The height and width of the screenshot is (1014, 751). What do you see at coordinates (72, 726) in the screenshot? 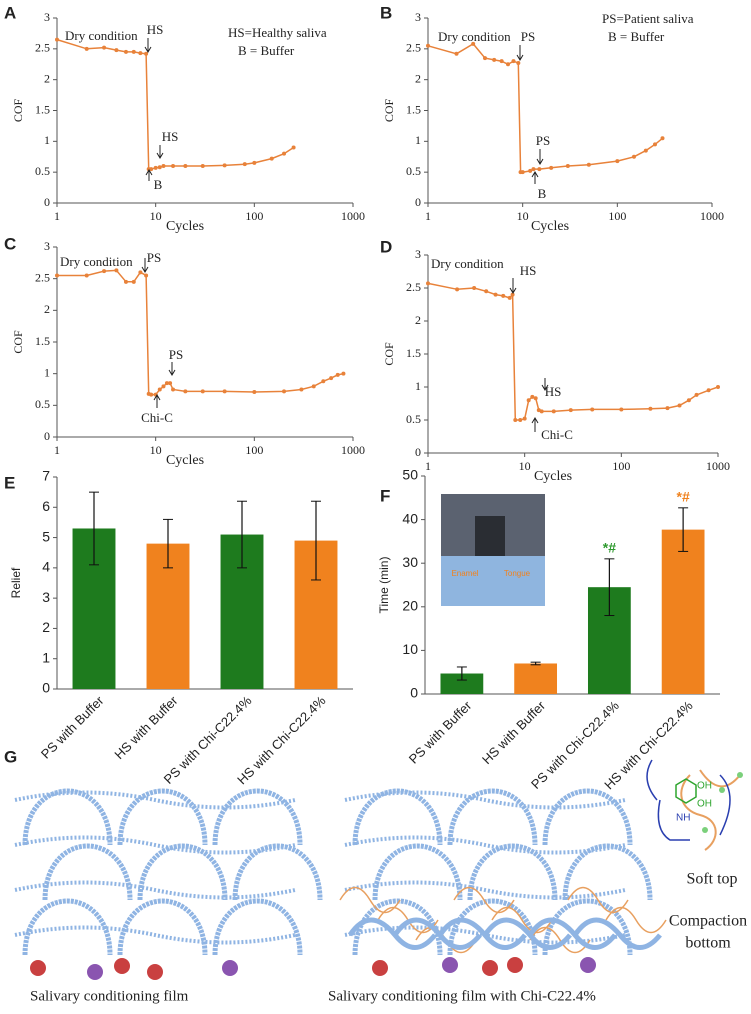
I see `x-tick-label: PS with Buffer` at bounding box center [72, 726].